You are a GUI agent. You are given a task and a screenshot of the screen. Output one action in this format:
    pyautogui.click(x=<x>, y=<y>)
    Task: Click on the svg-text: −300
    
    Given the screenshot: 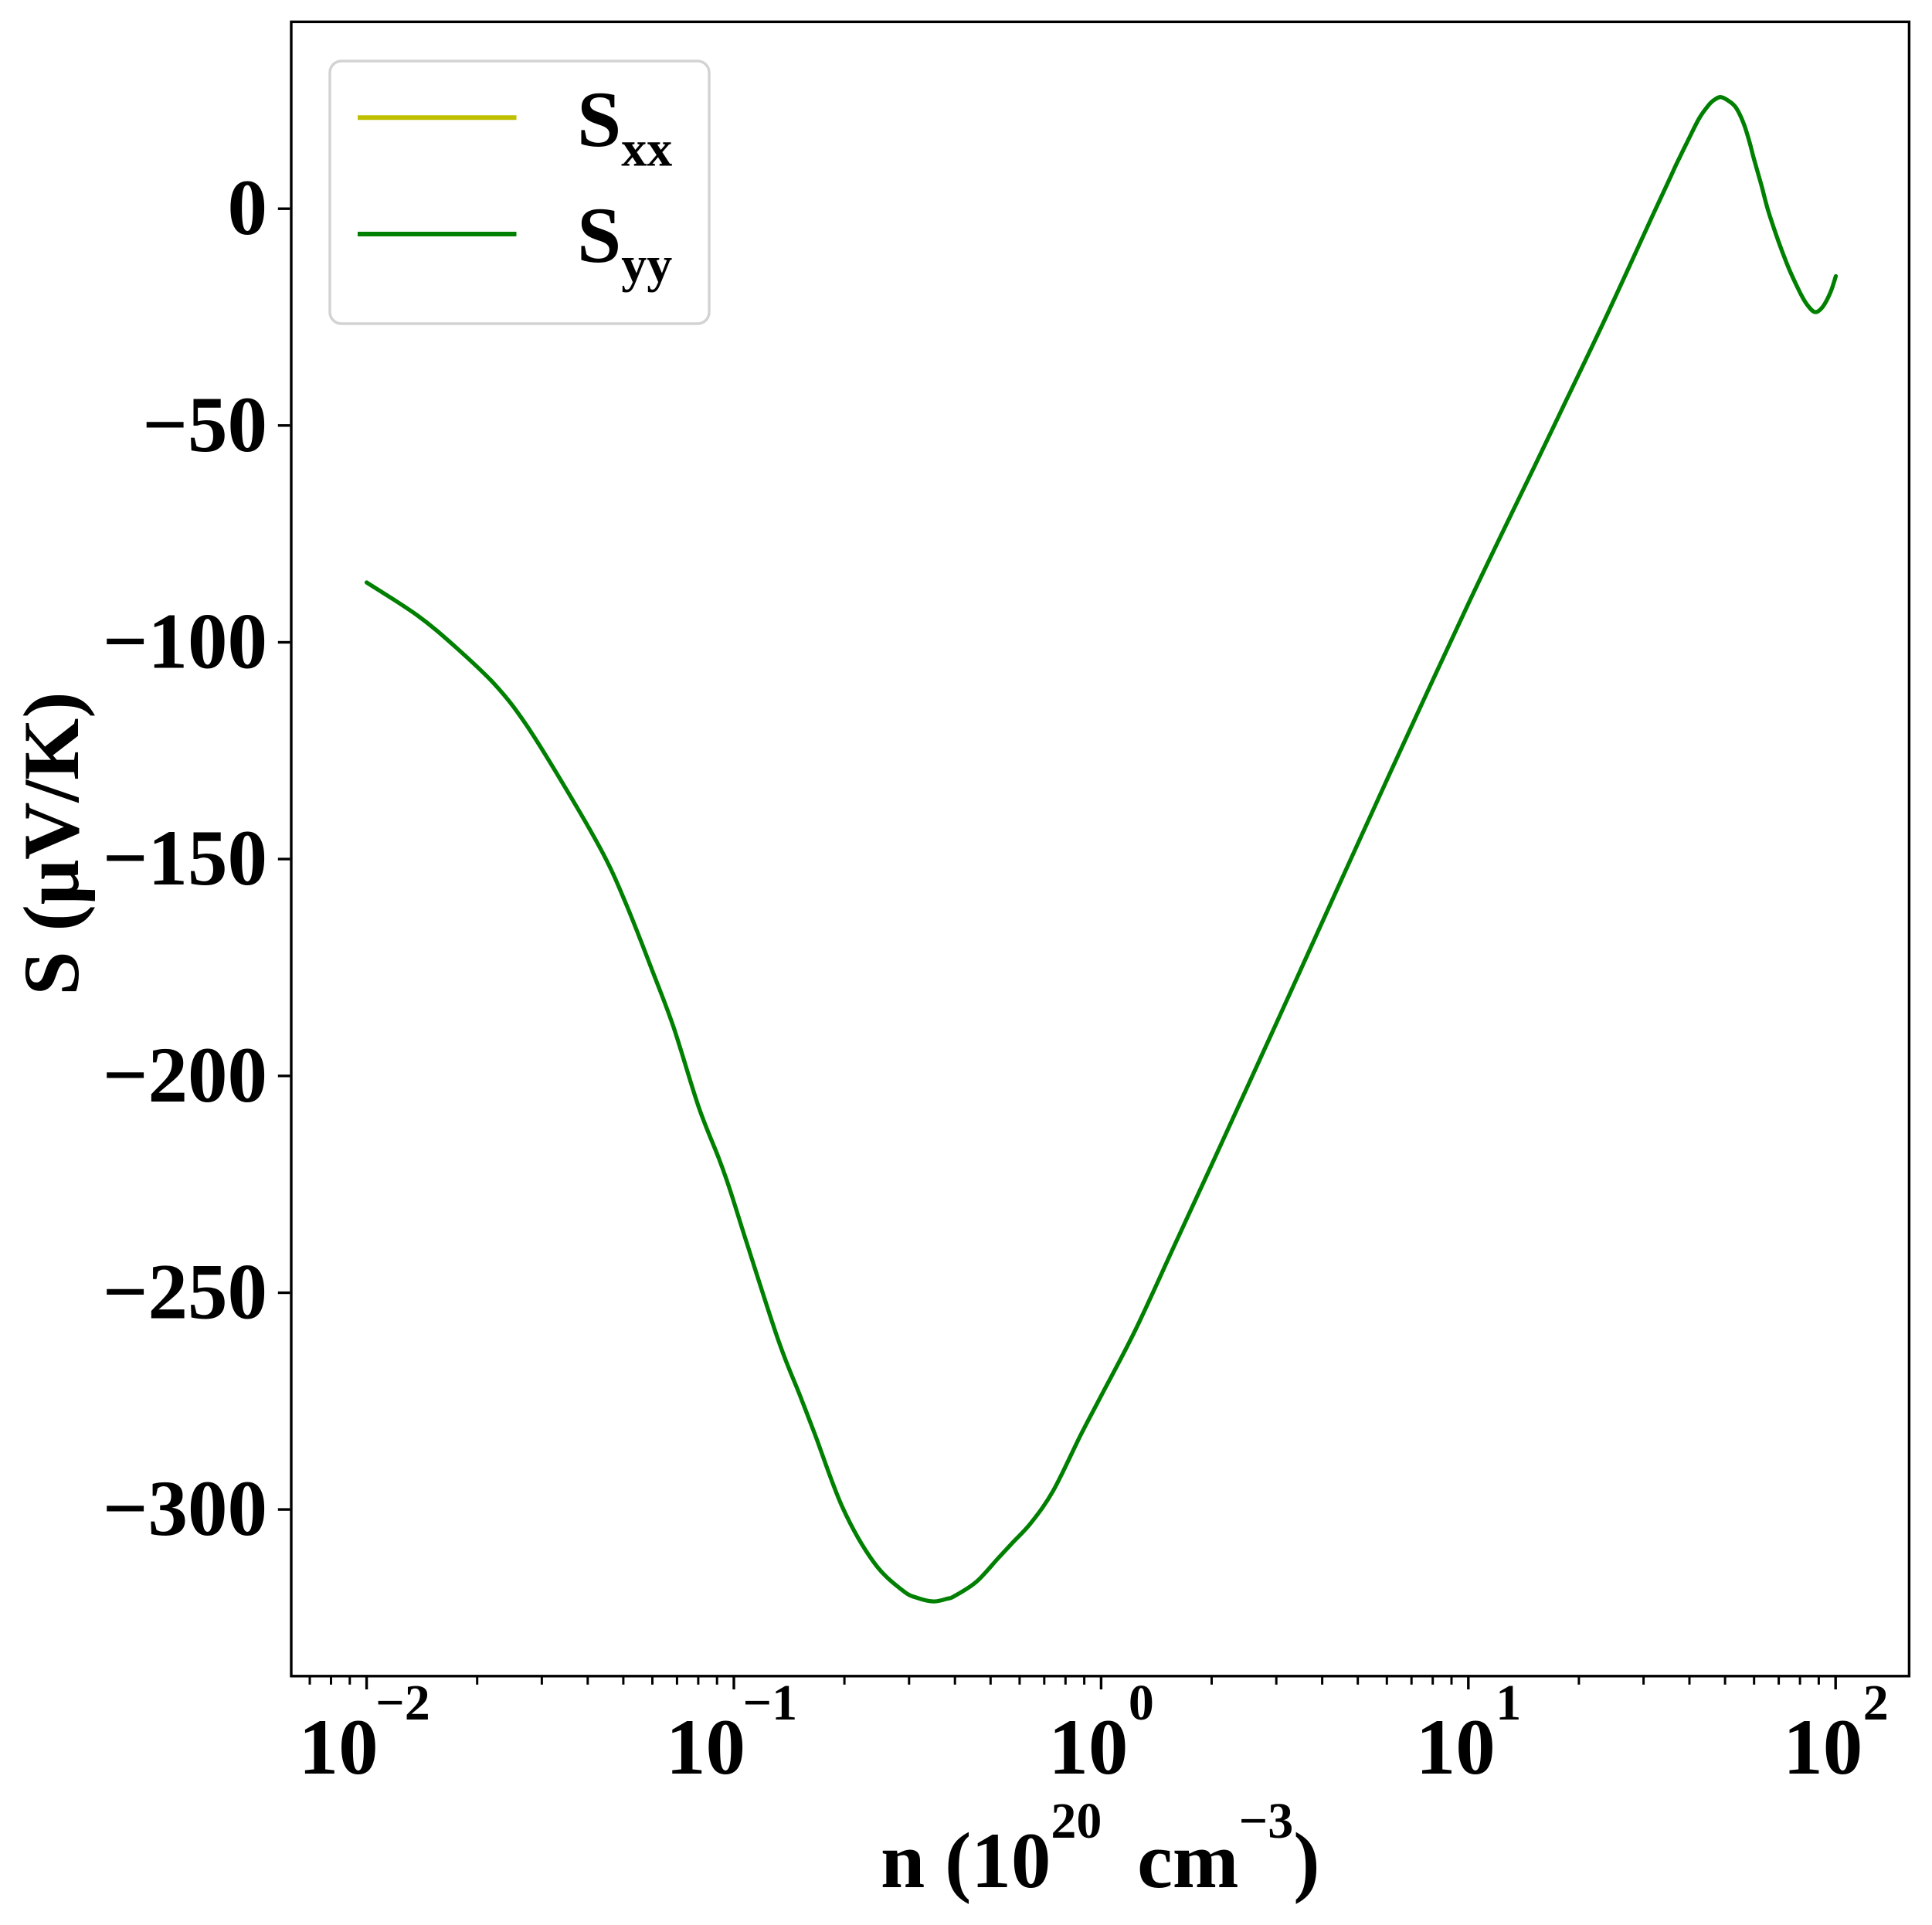 What is the action you would take?
    pyautogui.click(x=185, y=1509)
    